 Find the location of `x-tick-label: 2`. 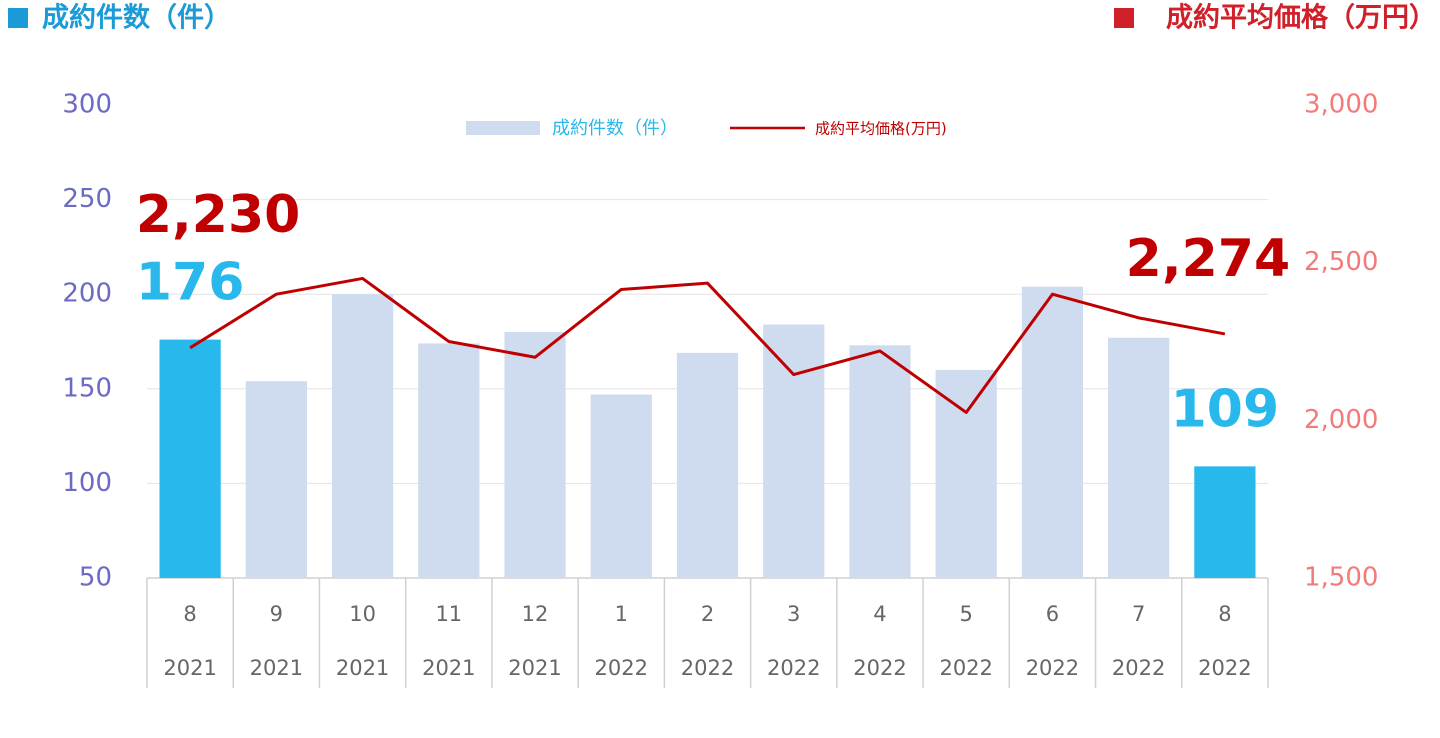

x-tick-label: 2 is located at coordinates (707, 614).